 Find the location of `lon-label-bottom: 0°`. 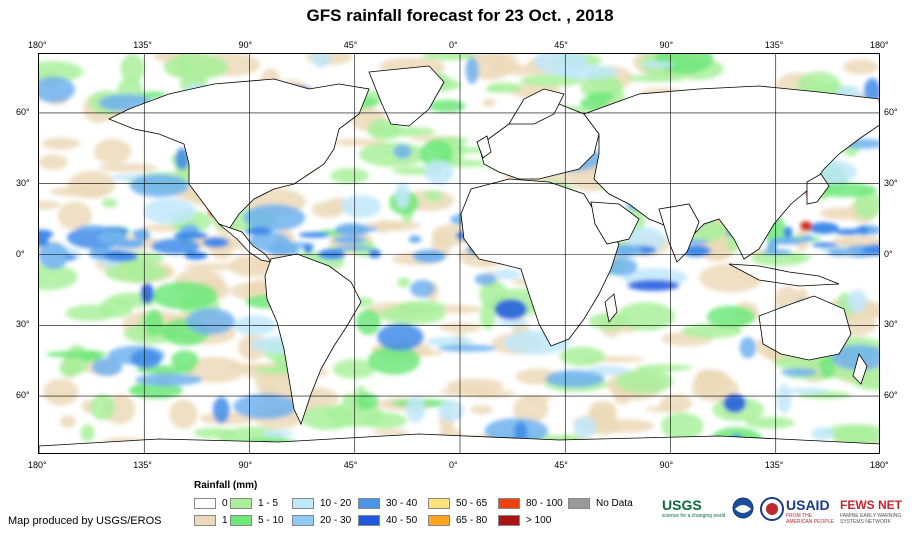

lon-label-bottom: 0° is located at coordinates (453, 465).